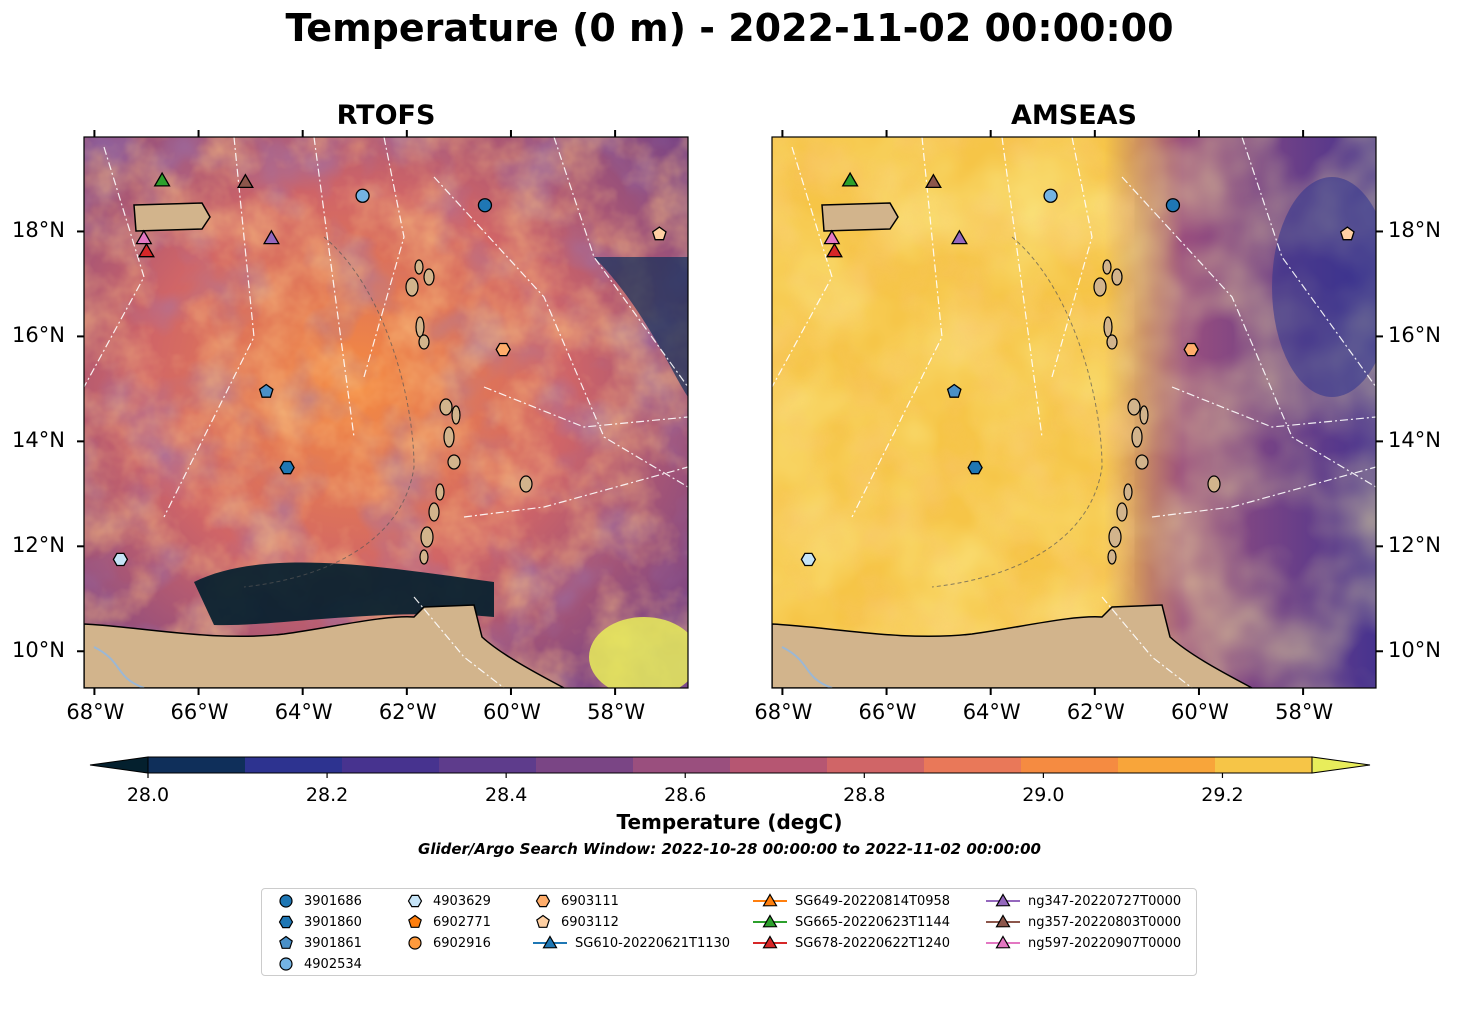  I want to click on legend-label: 6903112, so click(590, 922).